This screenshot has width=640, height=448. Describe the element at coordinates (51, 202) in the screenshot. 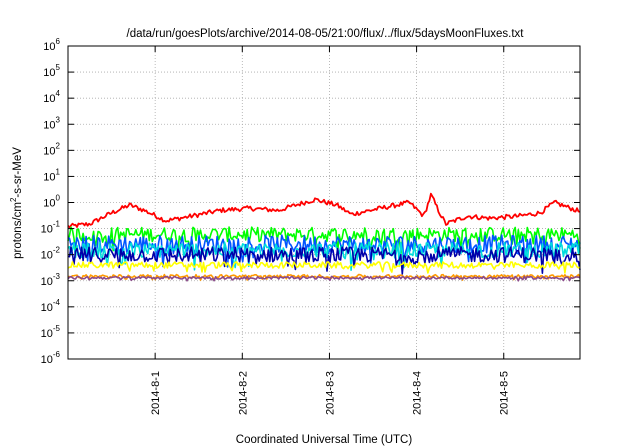

I see `y-tick-label: 10⁰` at that location.